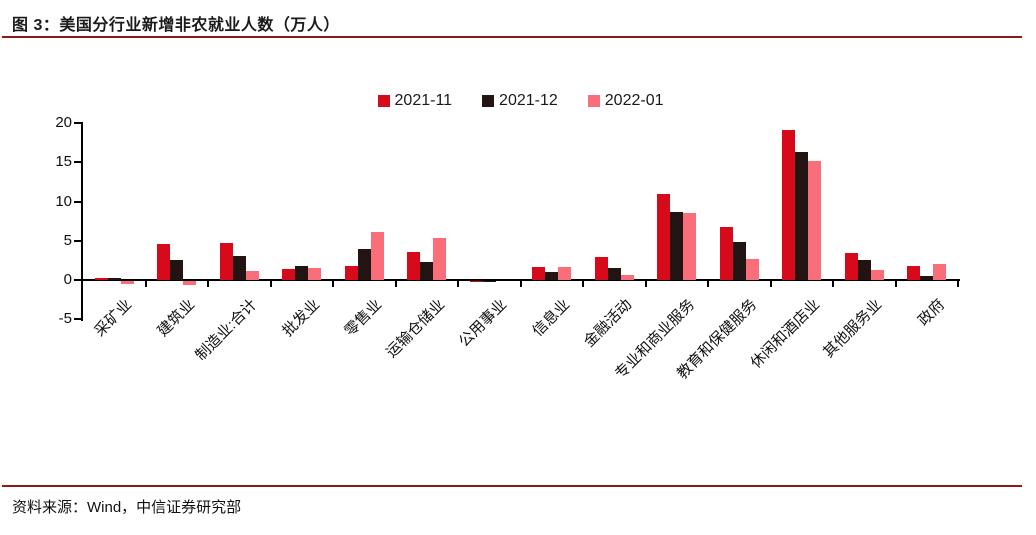 This screenshot has width=1036, height=535. I want to click on bar-2021-12-教育和保健服务, so click(739, 261).